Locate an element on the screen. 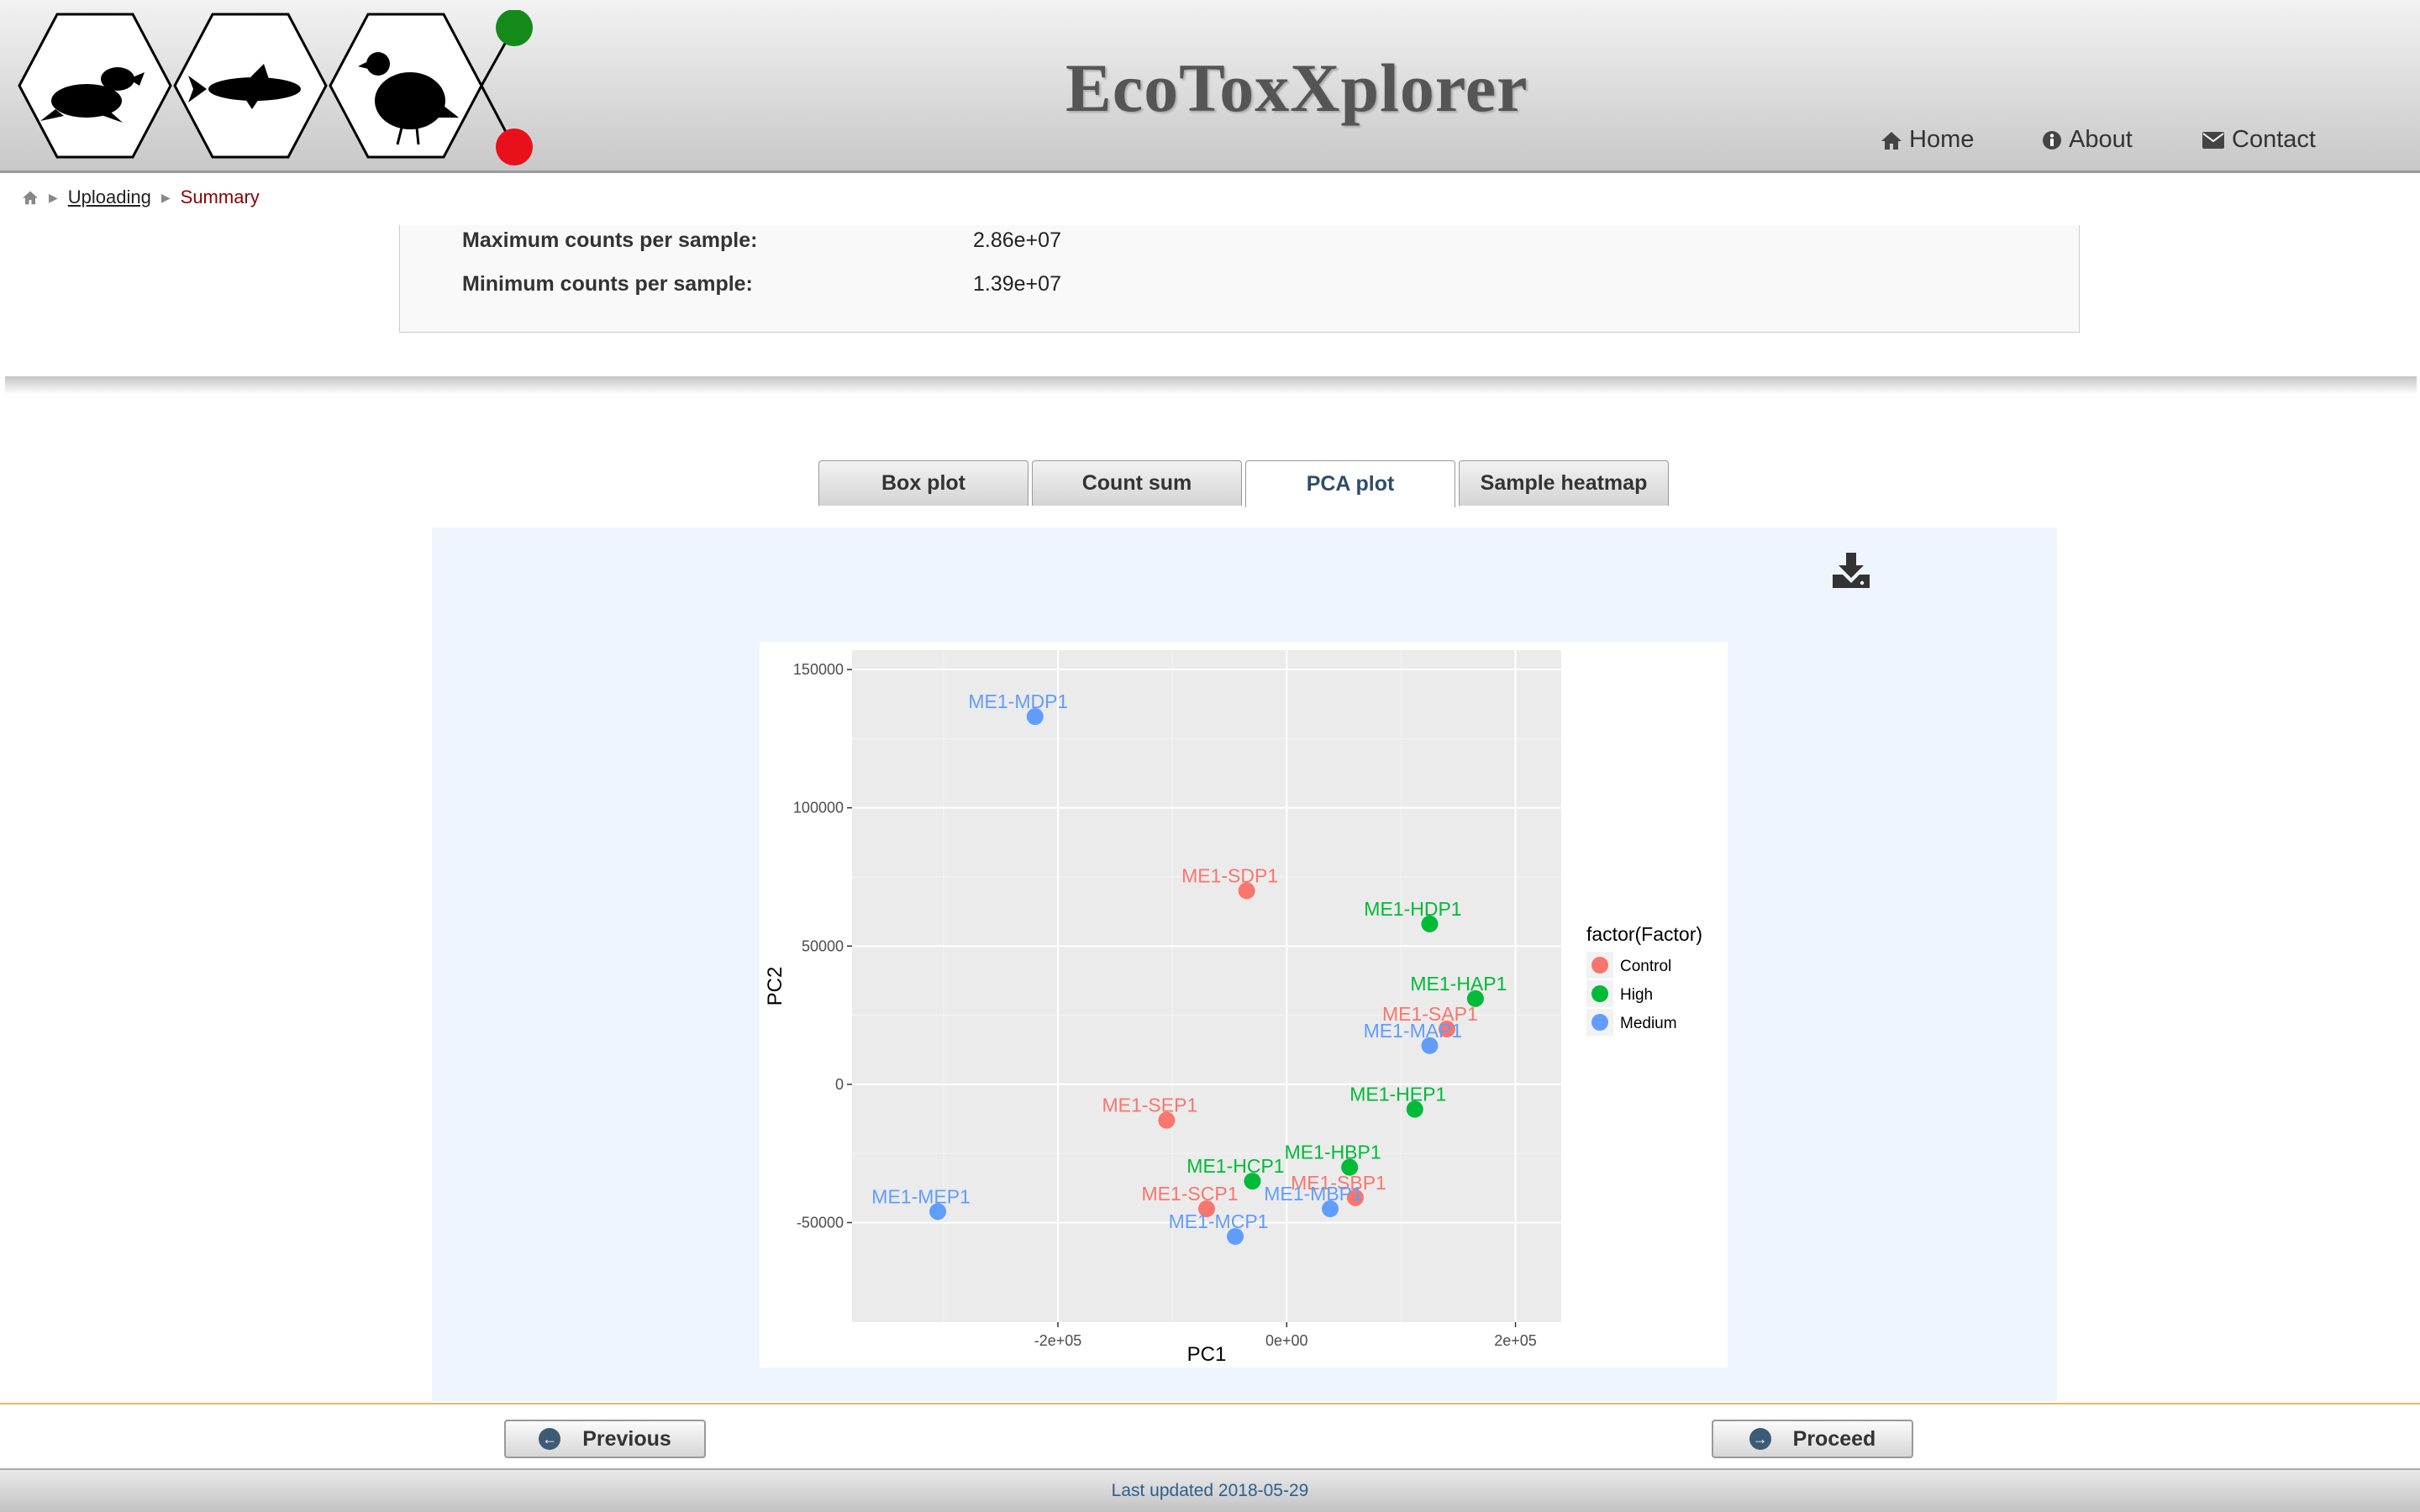 The height and width of the screenshot is (1512, 2420). breadcrumb: ▶ Uploading ▶ Summary is located at coordinates (141, 197).